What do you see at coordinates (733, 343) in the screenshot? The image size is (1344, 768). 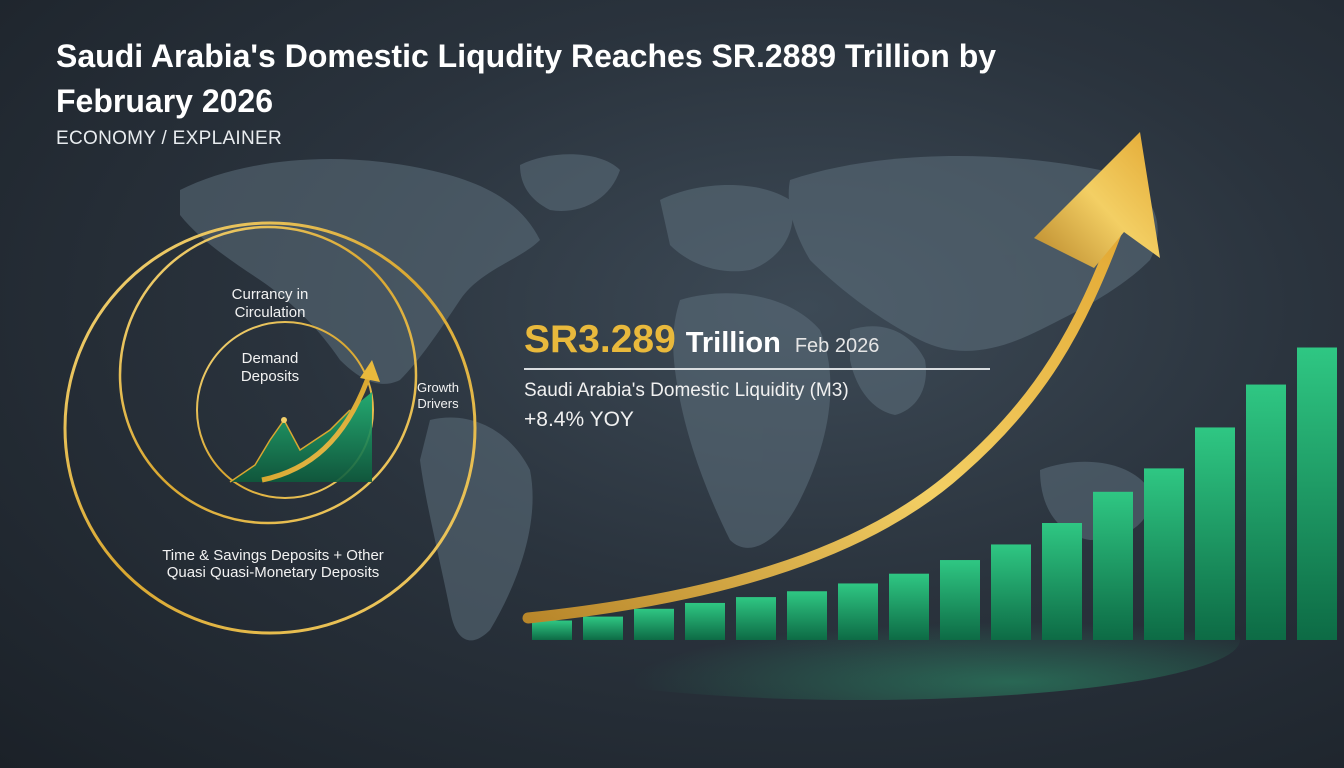 I see `liquidity-unit: Trillion` at bounding box center [733, 343].